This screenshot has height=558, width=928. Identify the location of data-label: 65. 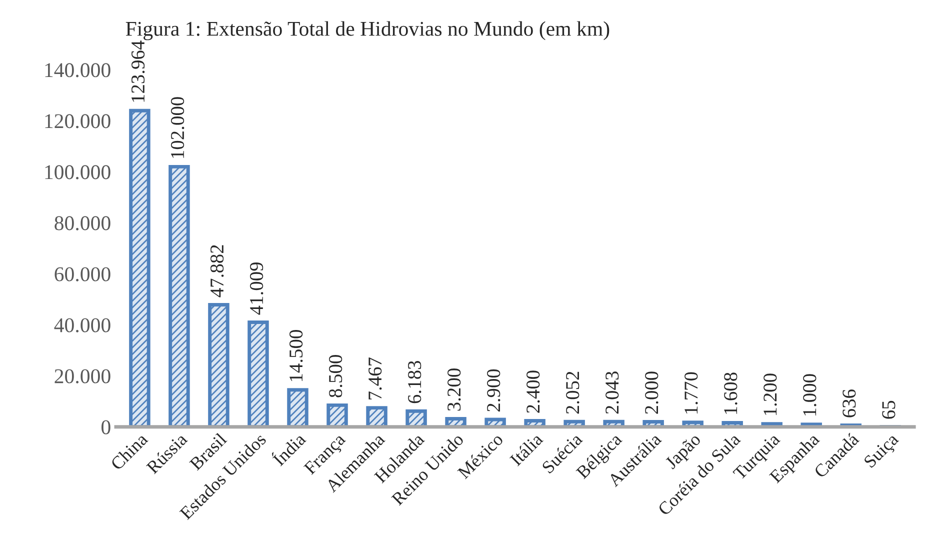
(889, 409).